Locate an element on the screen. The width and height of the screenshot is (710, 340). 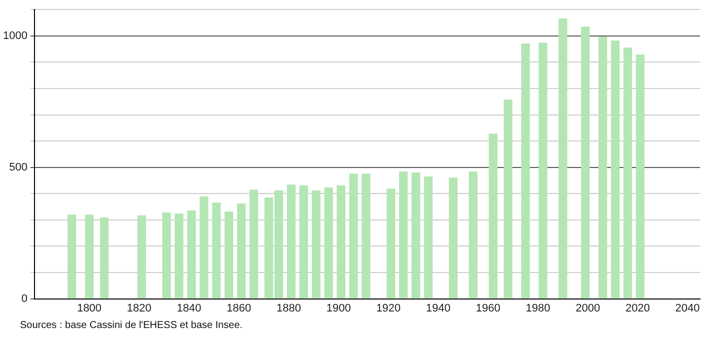
x-tick-label: 1800 is located at coordinates (89, 308).